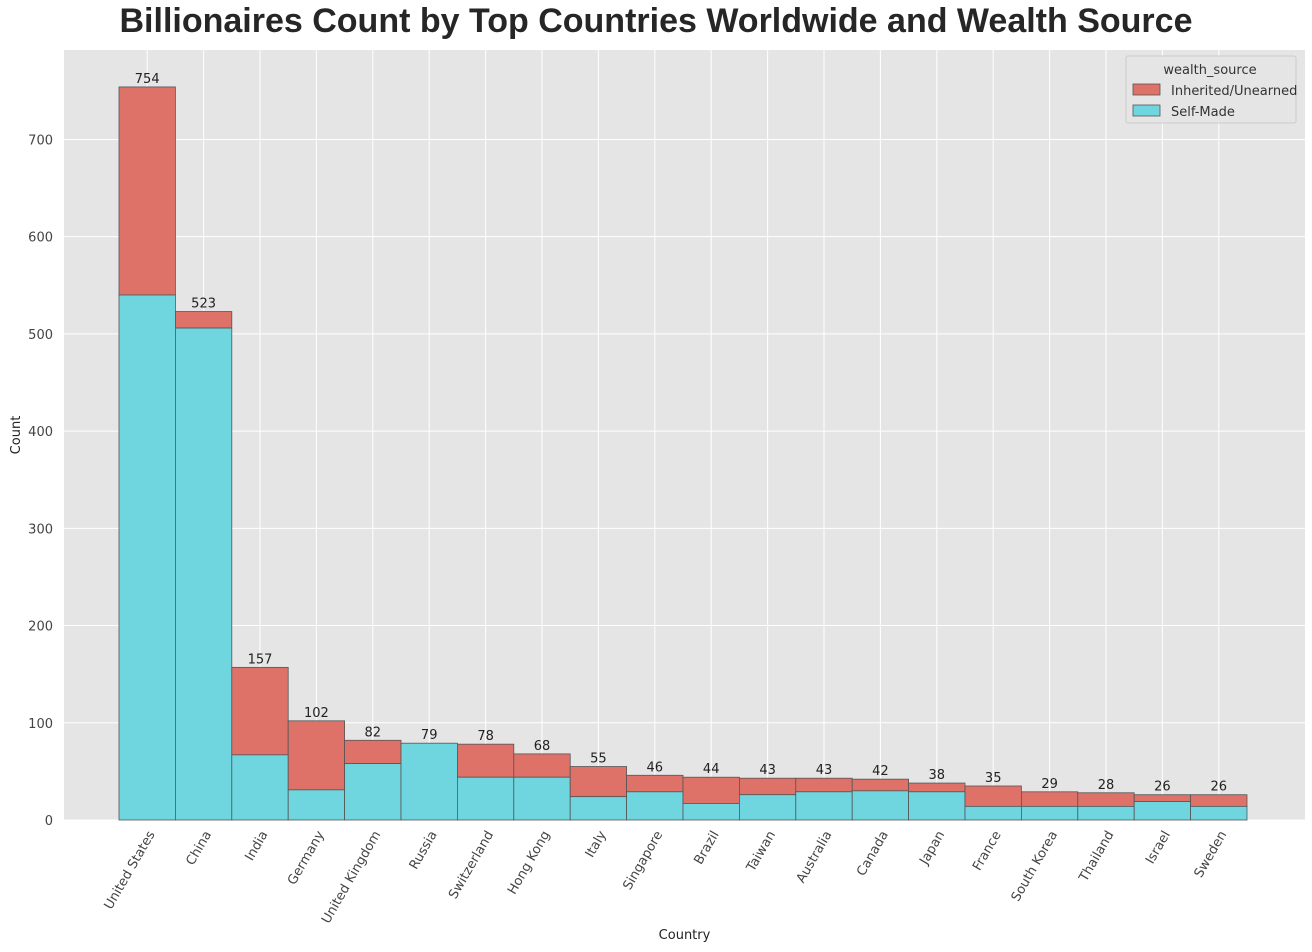 The width and height of the screenshot is (1312, 952). Describe the element at coordinates (993, 796) in the screenshot. I see `bar-inherited-france` at that location.